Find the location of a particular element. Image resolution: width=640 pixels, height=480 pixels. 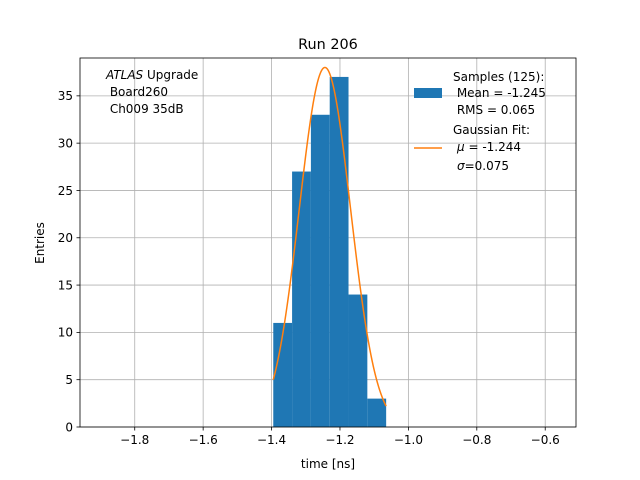

legend-sigma-symbol: σ is located at coordinates (461, 166).